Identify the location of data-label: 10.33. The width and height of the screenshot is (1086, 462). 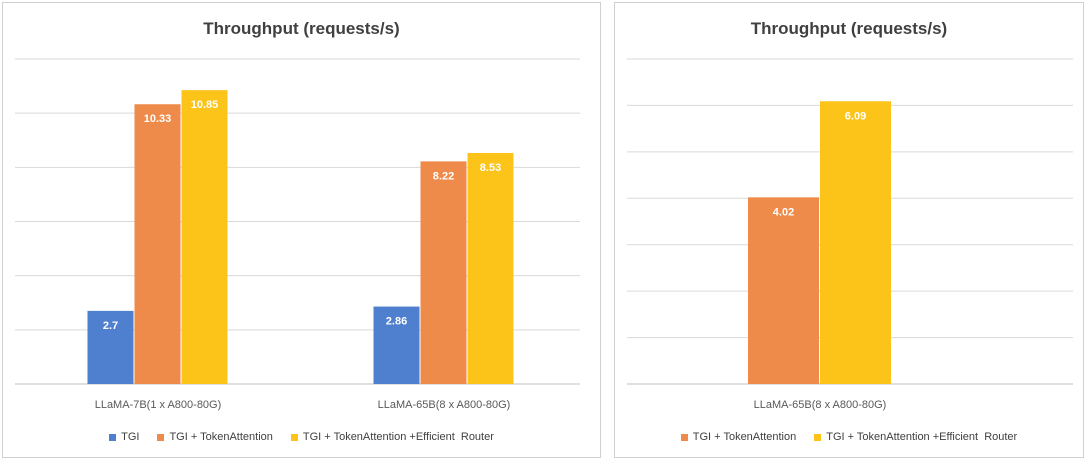
(158, 119).